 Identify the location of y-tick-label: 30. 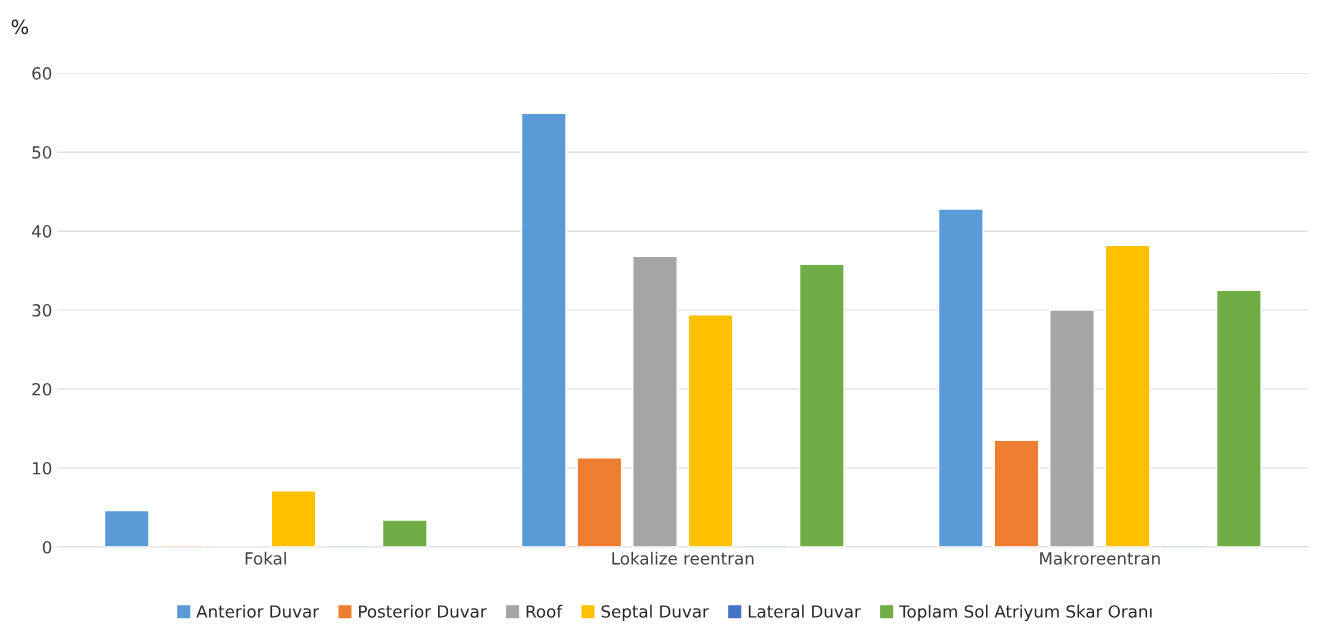
(42, 310).